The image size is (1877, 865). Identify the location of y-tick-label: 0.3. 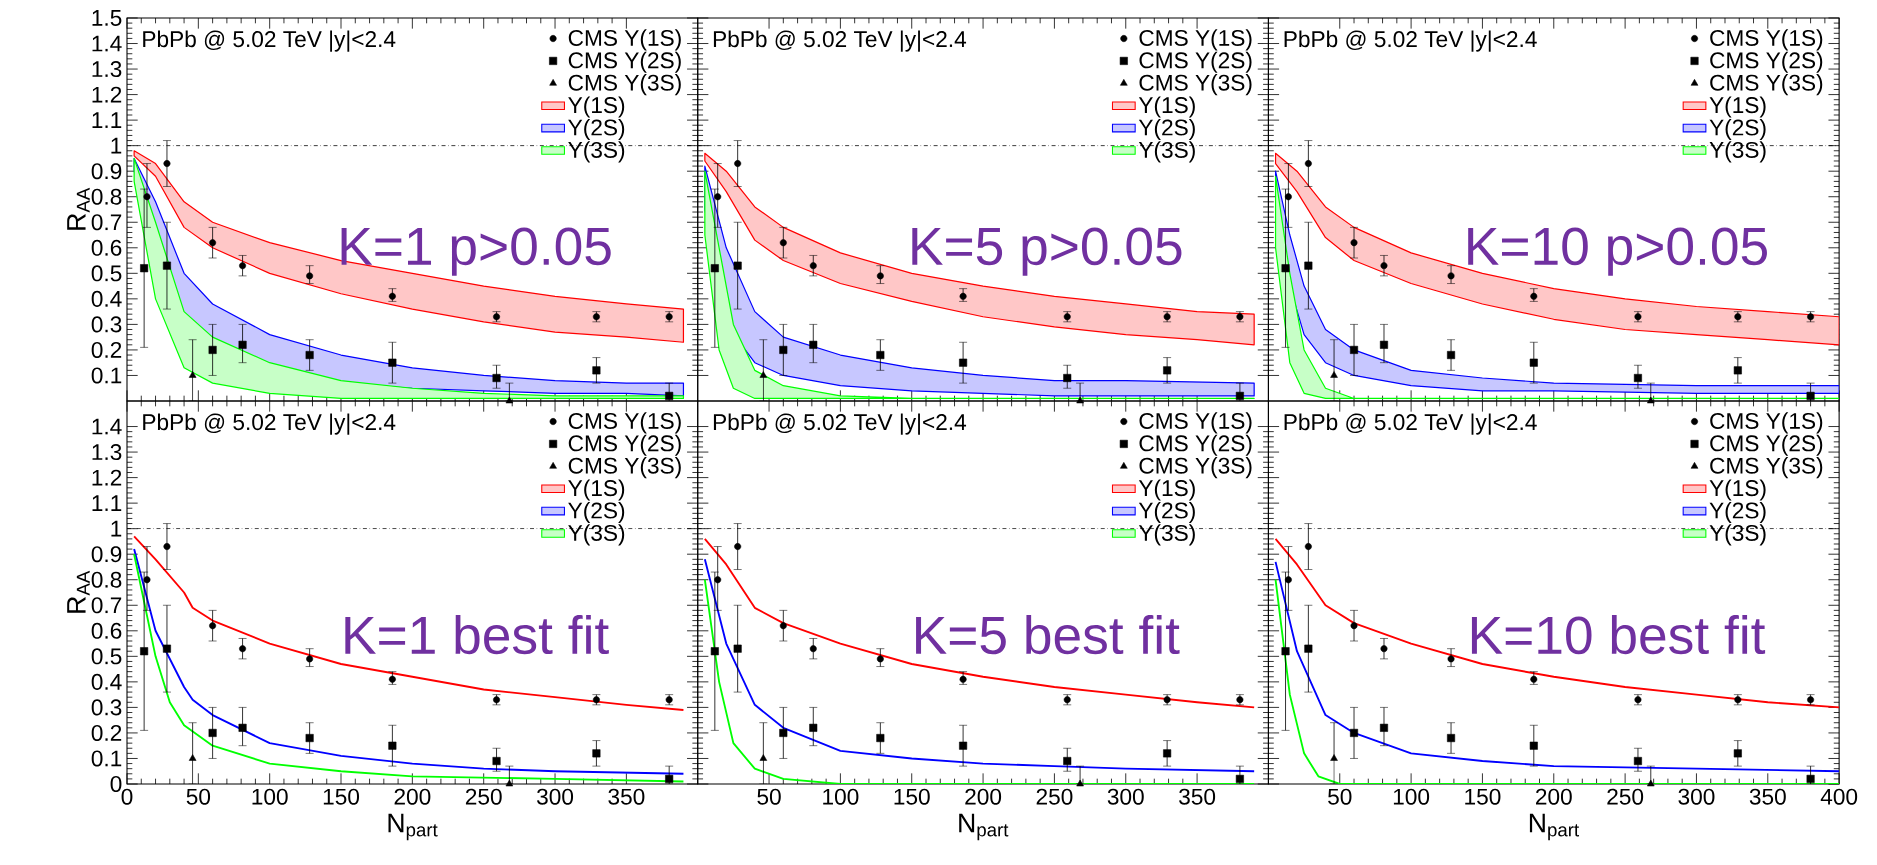
(106, 707).